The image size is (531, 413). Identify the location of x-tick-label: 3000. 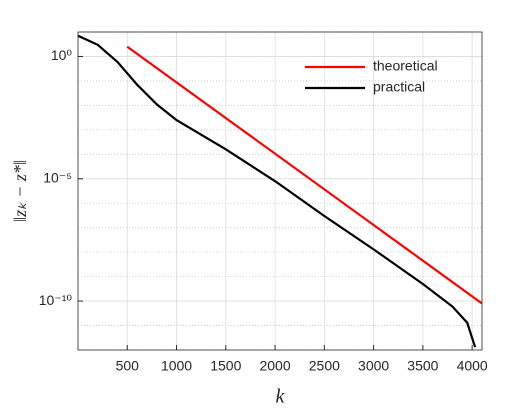
(373, 366).